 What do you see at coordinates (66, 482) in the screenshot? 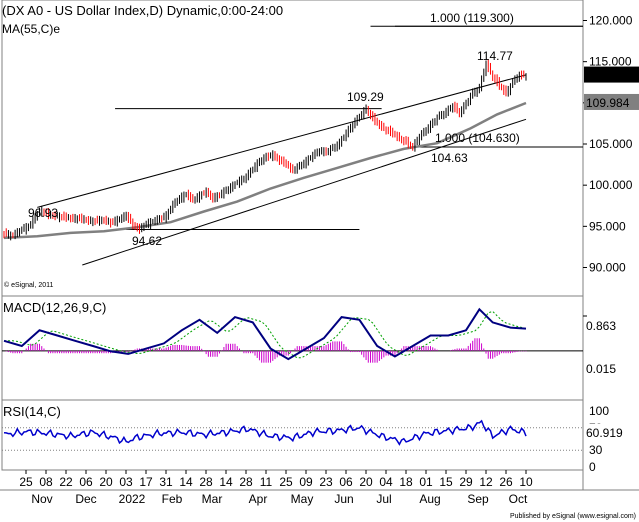
I see `x-tick-label: 22` at bounding box center [66, 482].